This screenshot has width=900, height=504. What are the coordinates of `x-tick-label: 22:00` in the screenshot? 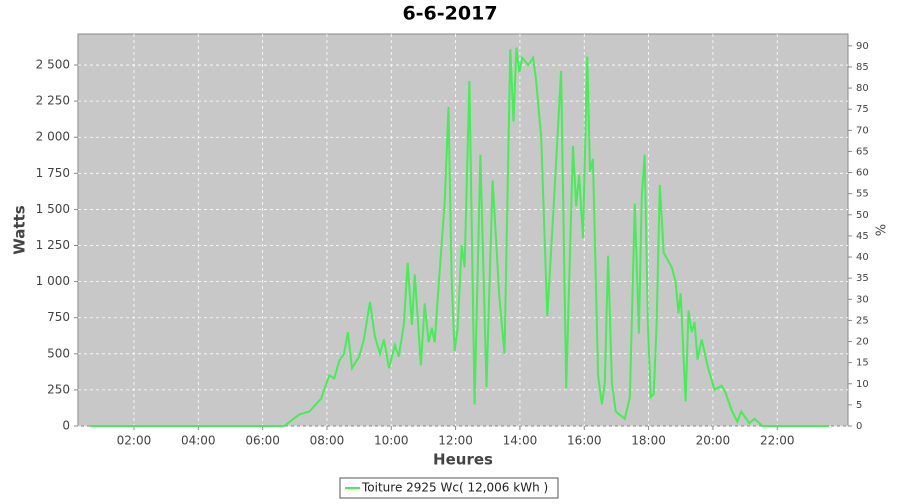 It's located at (777, 441).